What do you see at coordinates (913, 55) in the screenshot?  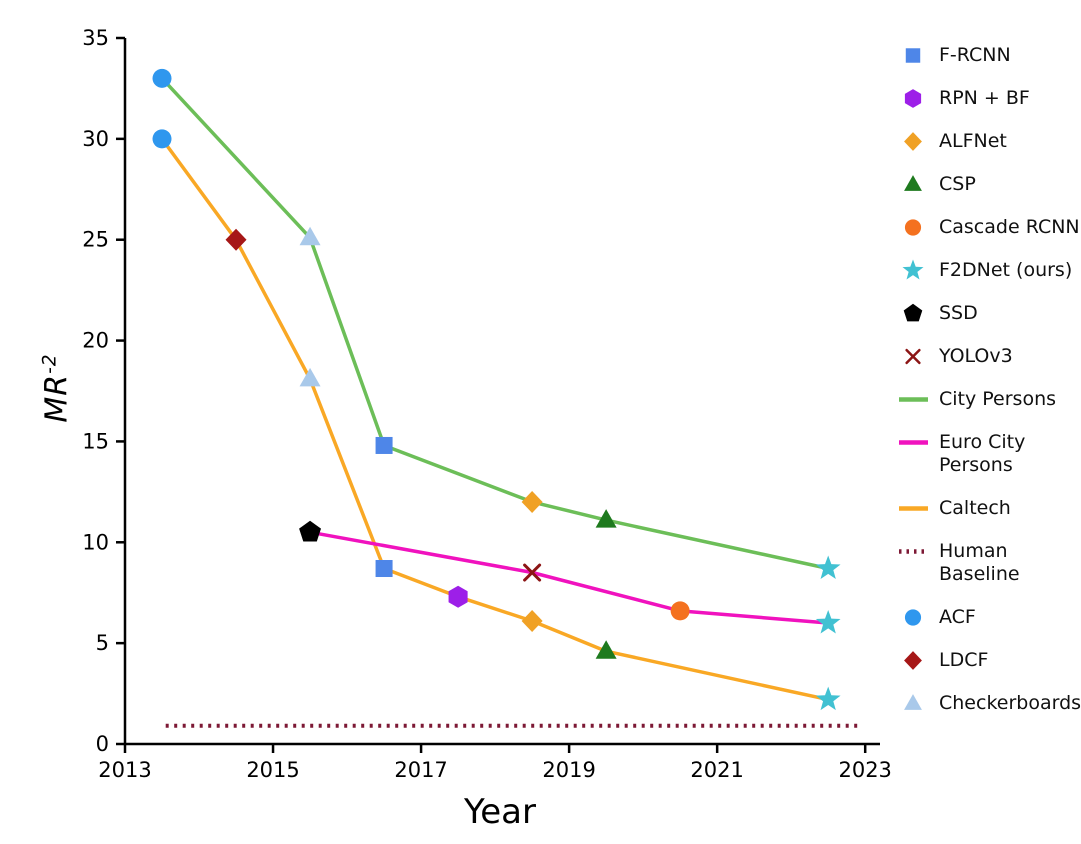 I see `square-icon` at bounding box center [913, 55].